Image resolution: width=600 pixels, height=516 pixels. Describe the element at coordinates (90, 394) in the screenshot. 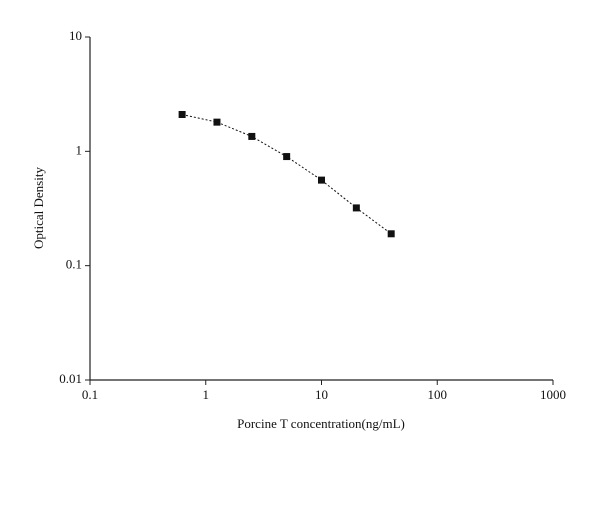

I see `x-tick-label: 0.1` at that location.